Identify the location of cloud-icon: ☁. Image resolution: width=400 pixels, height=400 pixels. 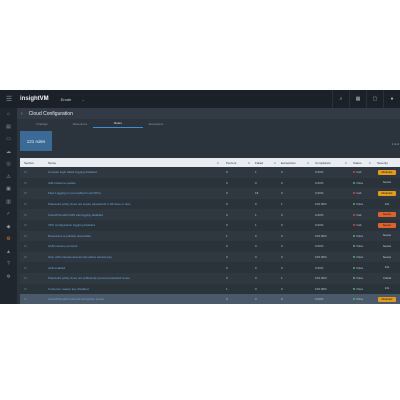
(8, 151).